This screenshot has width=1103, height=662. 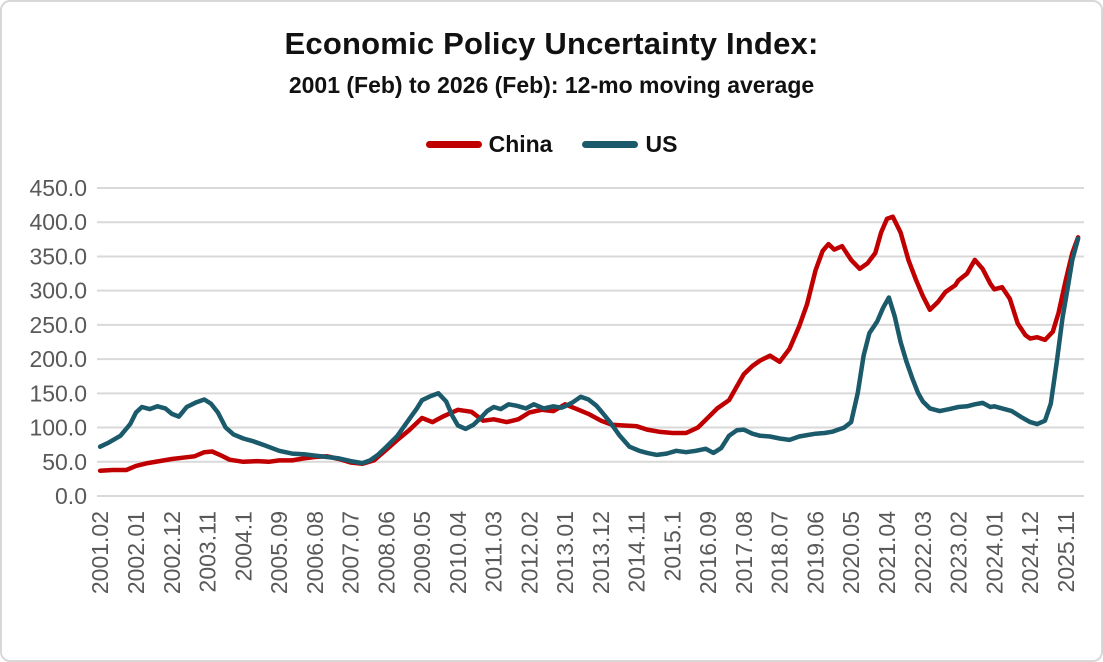 What do you see at coordinates (887, 552) in the screenshot?
I see `x-axis-tick-label: 2021.04` at bounding box center [887, 552].